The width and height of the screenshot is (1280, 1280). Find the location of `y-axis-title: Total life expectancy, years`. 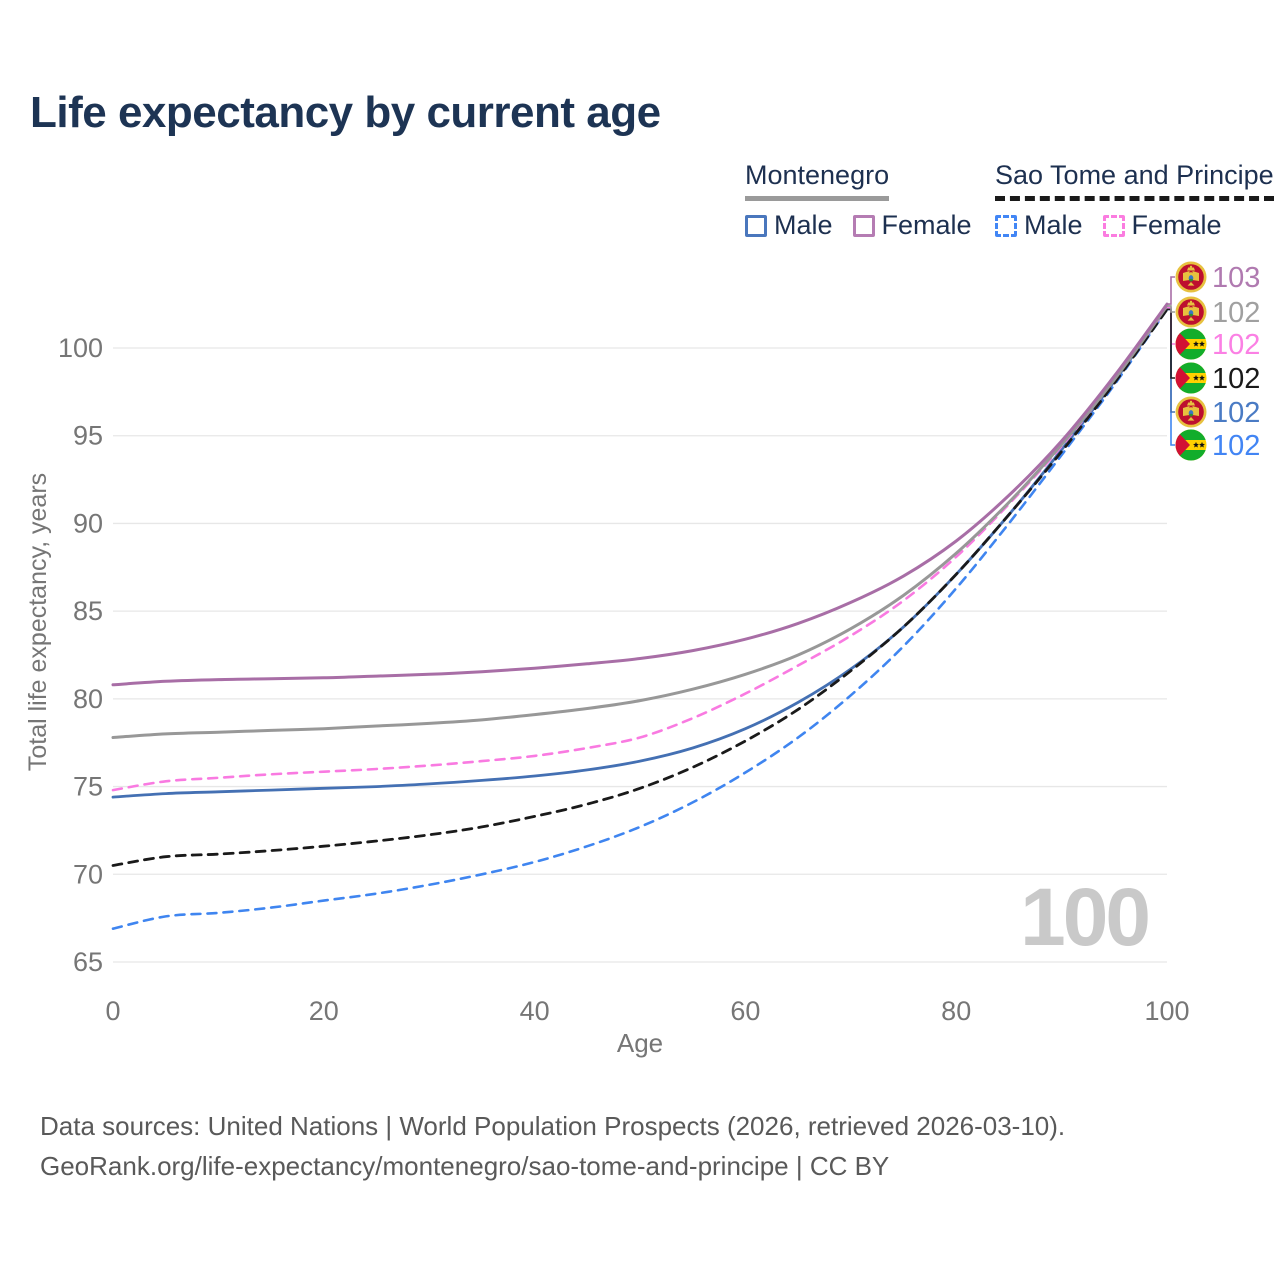

y-axis-title: Total life expectancy, years is located at coordinates (38, 622).